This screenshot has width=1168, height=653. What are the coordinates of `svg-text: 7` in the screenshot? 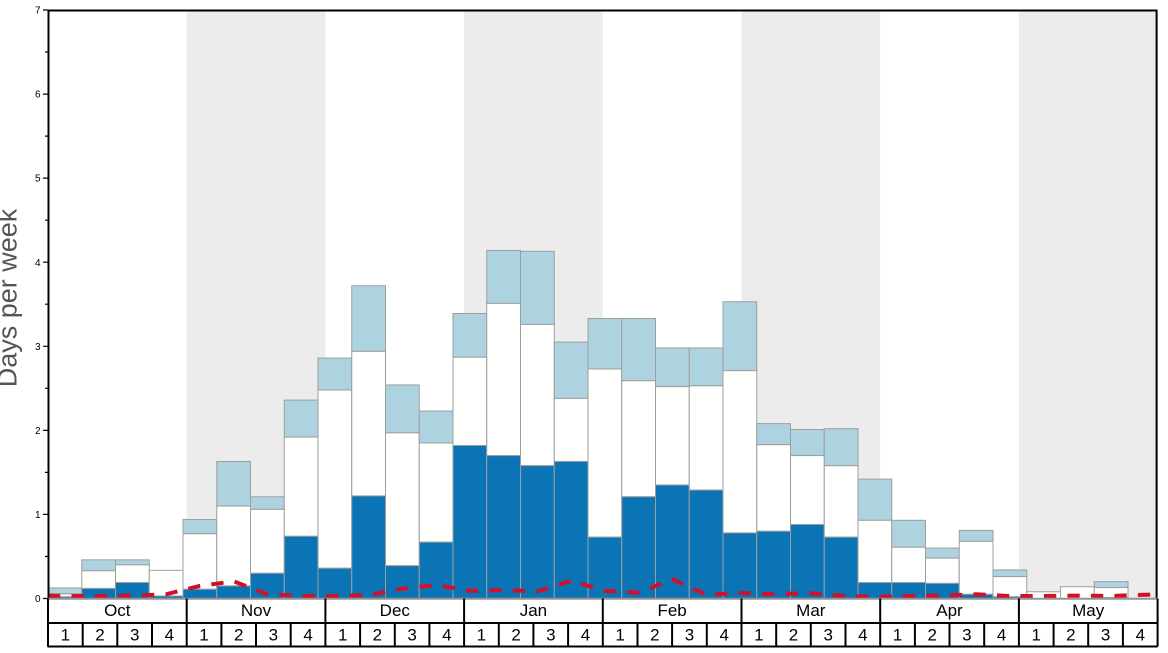 It's located at (38, 11).